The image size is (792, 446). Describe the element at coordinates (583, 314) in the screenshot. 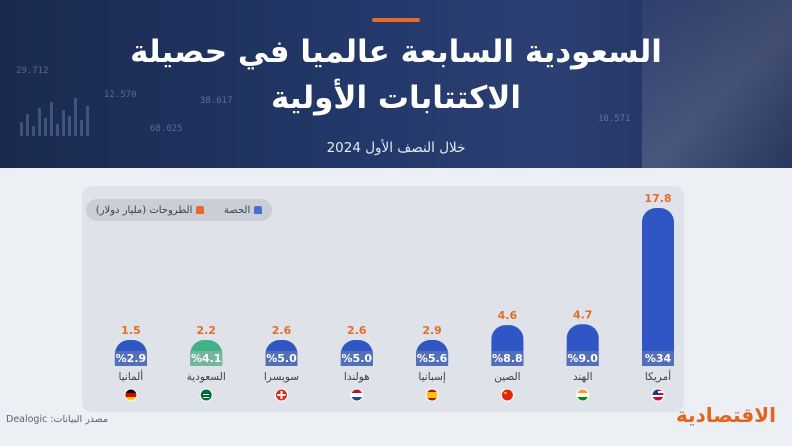

I see `value-label: 4.7` at that location.